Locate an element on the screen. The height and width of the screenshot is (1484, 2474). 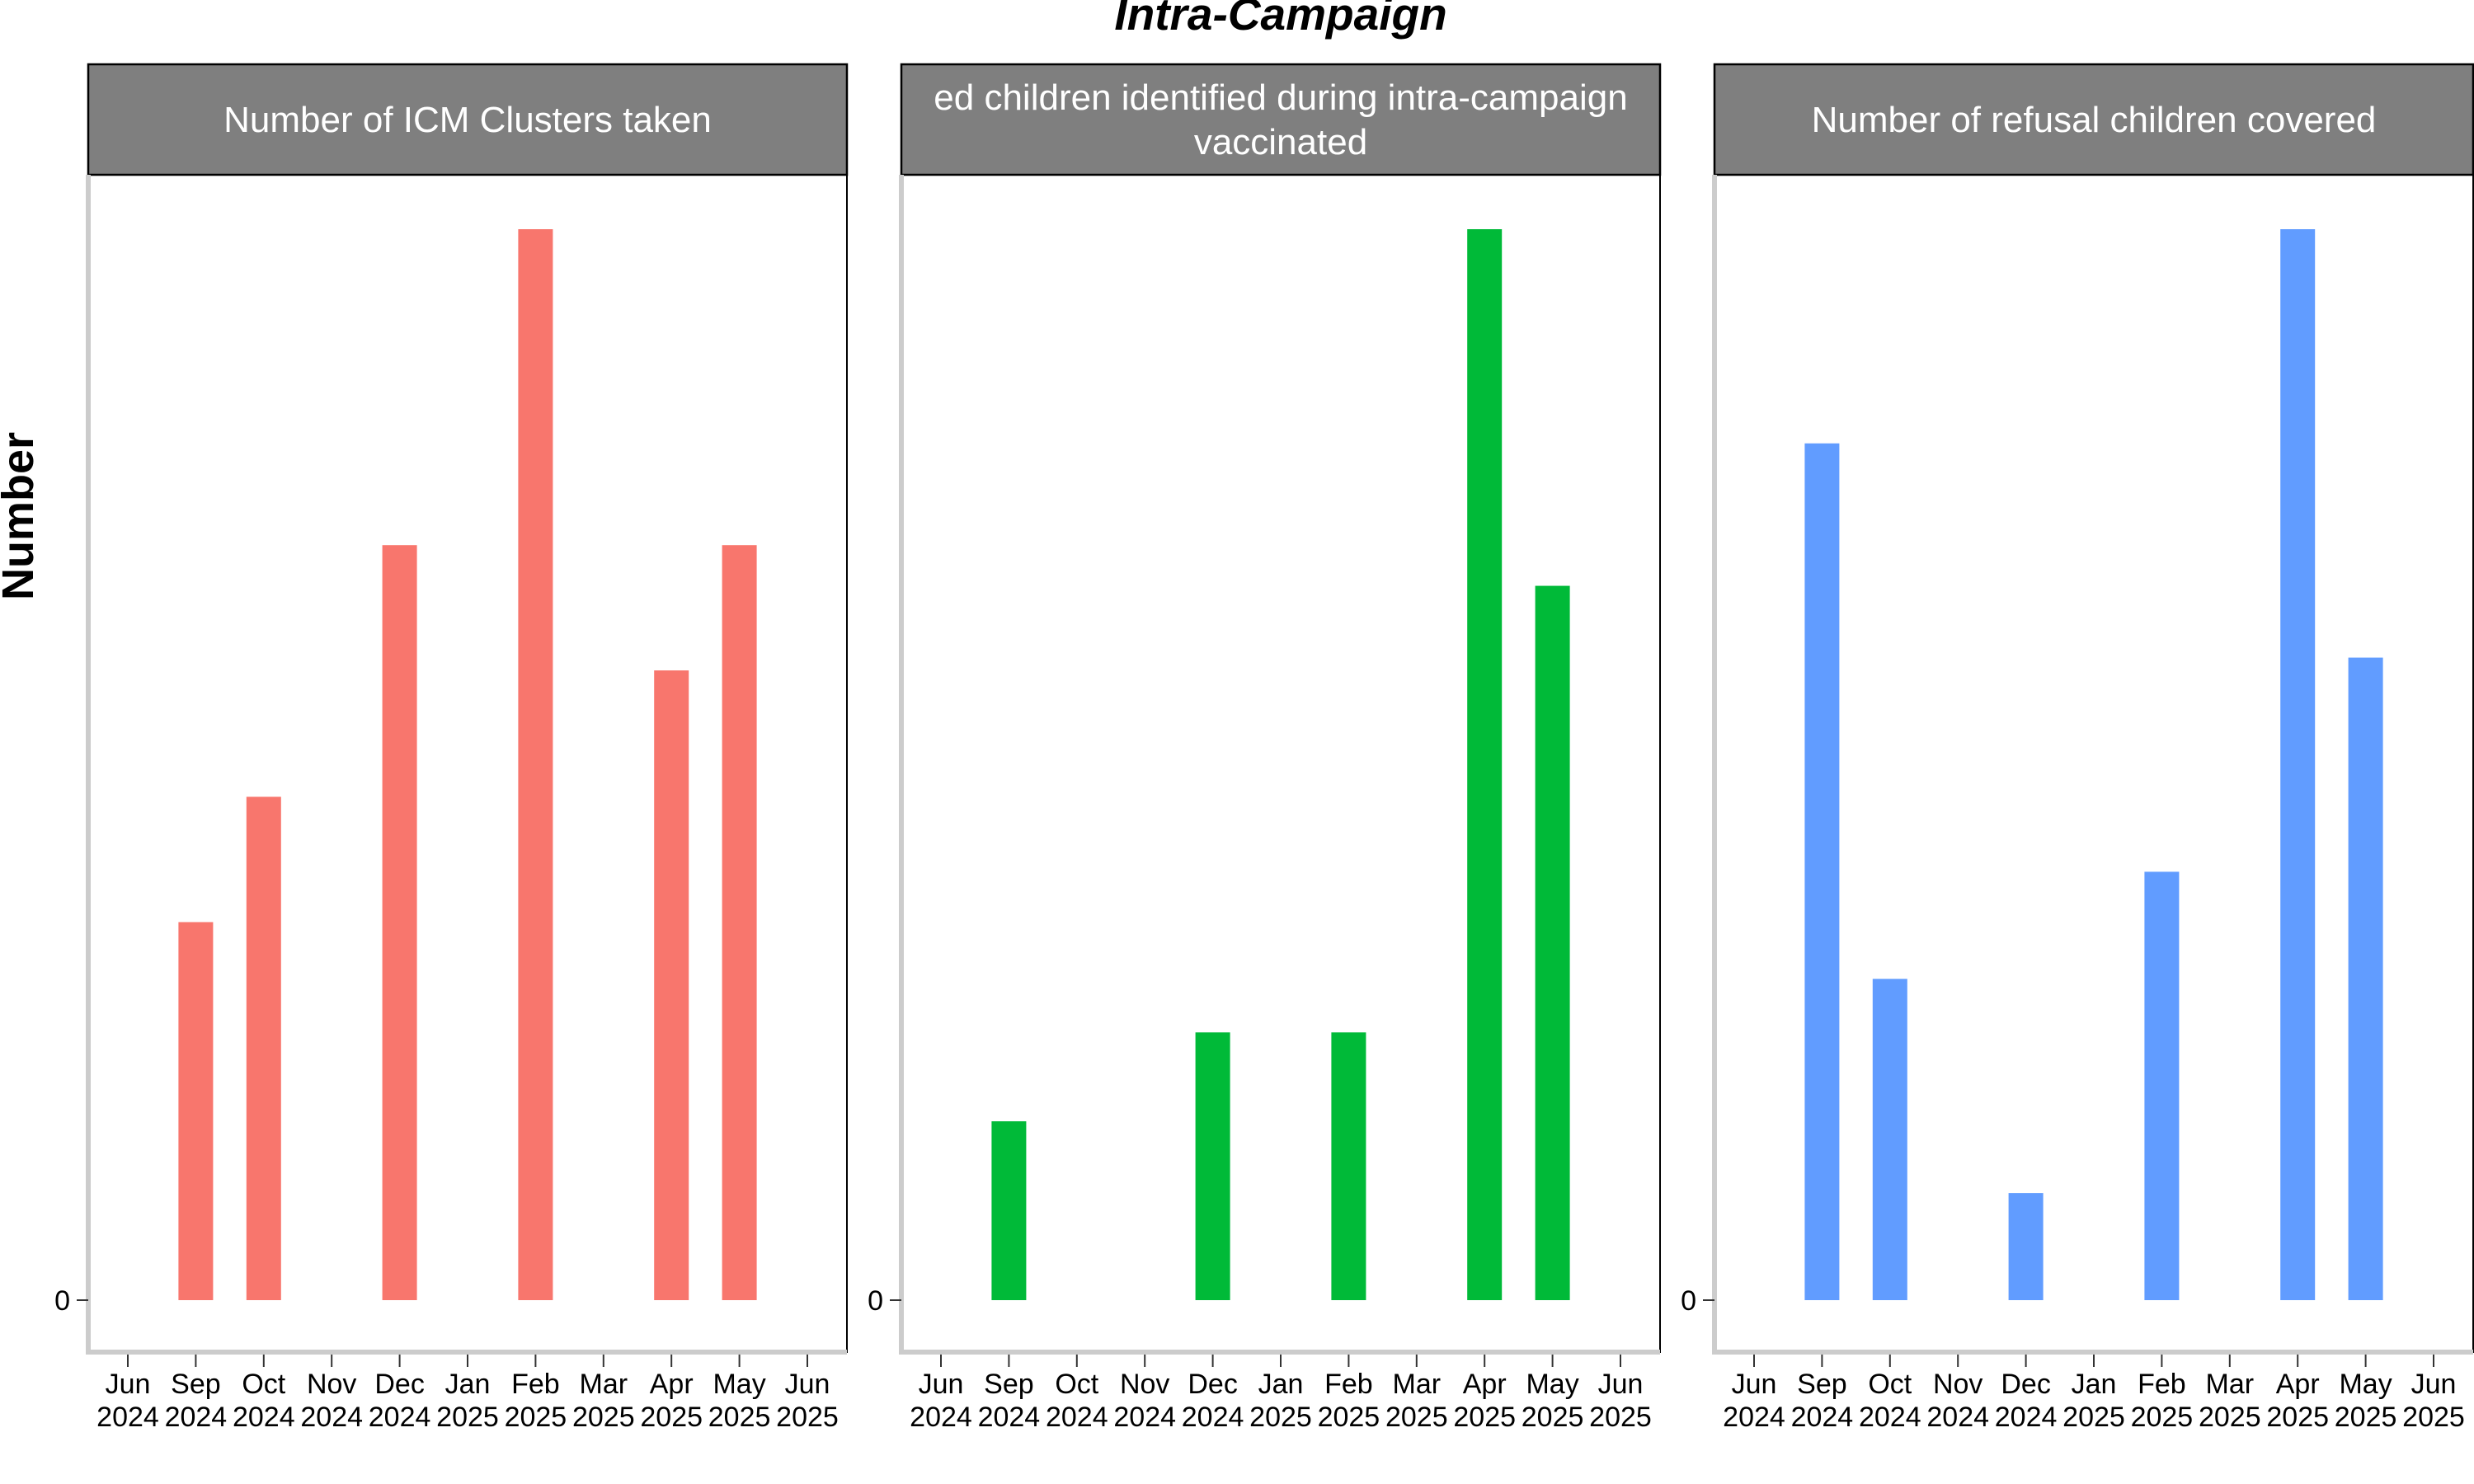
strip-label: Number of refusal children covered is located at coordinates (2094, 120).